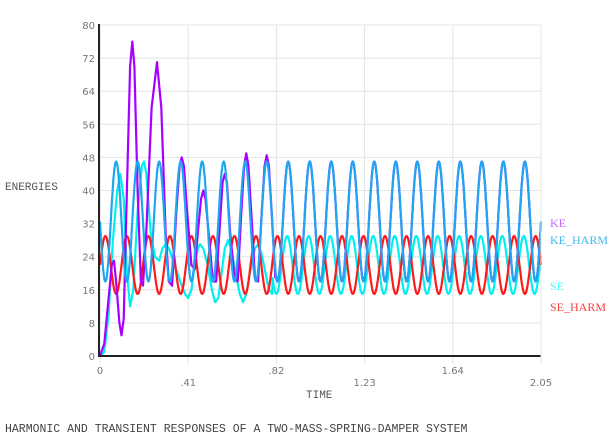 The image size is (608, 446). What do you see at coordinates (88, 125) in the screenshot?
I see `y-tick-label: 56` at bounding box center [88, 125].